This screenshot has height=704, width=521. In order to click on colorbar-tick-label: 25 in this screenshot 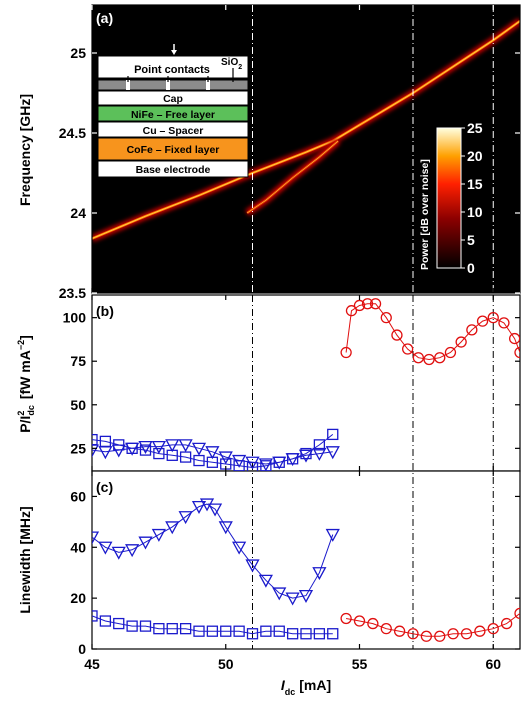, I will do `click(475, 128)`.